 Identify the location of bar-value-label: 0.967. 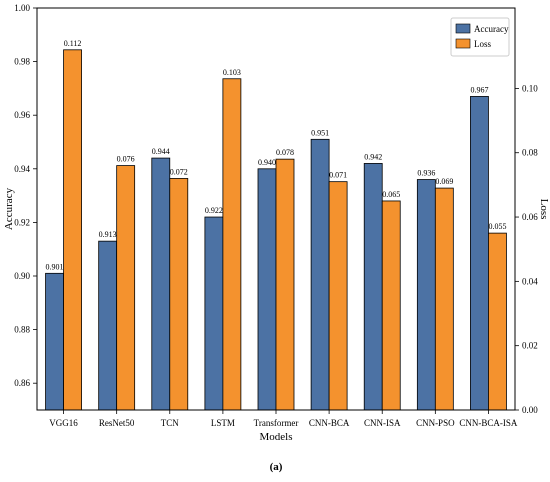
(479, 89).